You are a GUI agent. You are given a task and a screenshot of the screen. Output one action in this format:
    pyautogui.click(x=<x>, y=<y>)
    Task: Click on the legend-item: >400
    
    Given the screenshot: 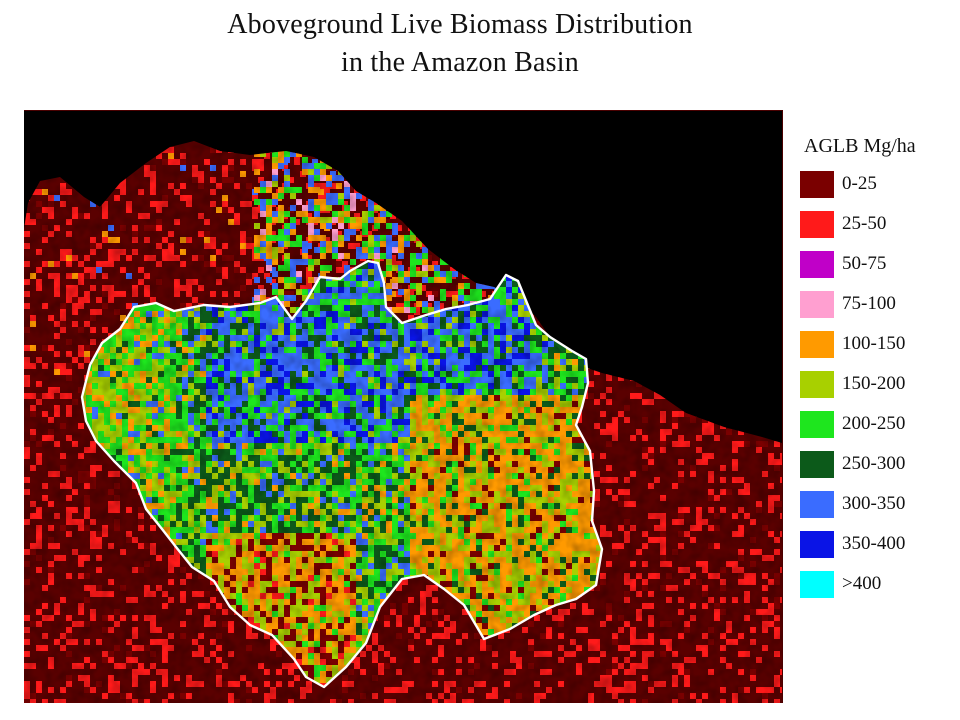 What is the action you would take?
    pyautogui.click(x=875, y=584)
    